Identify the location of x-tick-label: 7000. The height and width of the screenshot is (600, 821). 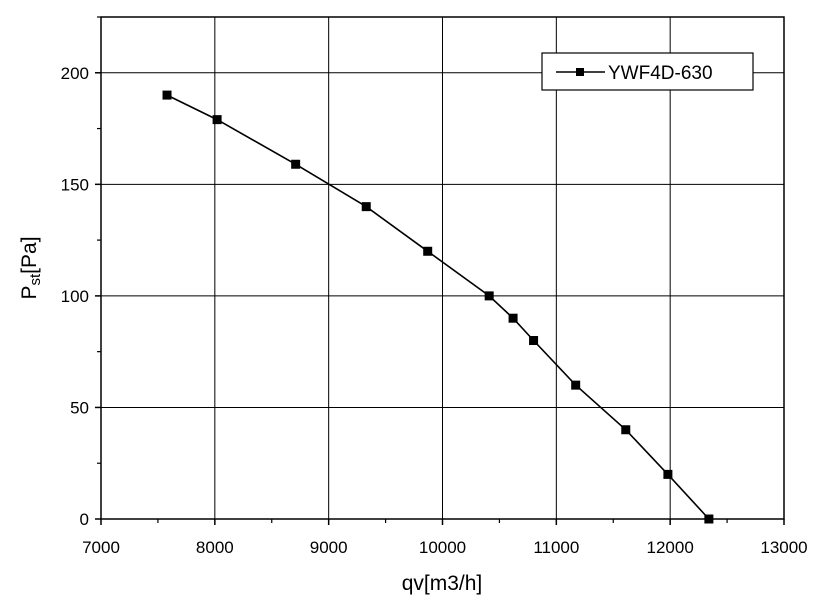
(101, 547).